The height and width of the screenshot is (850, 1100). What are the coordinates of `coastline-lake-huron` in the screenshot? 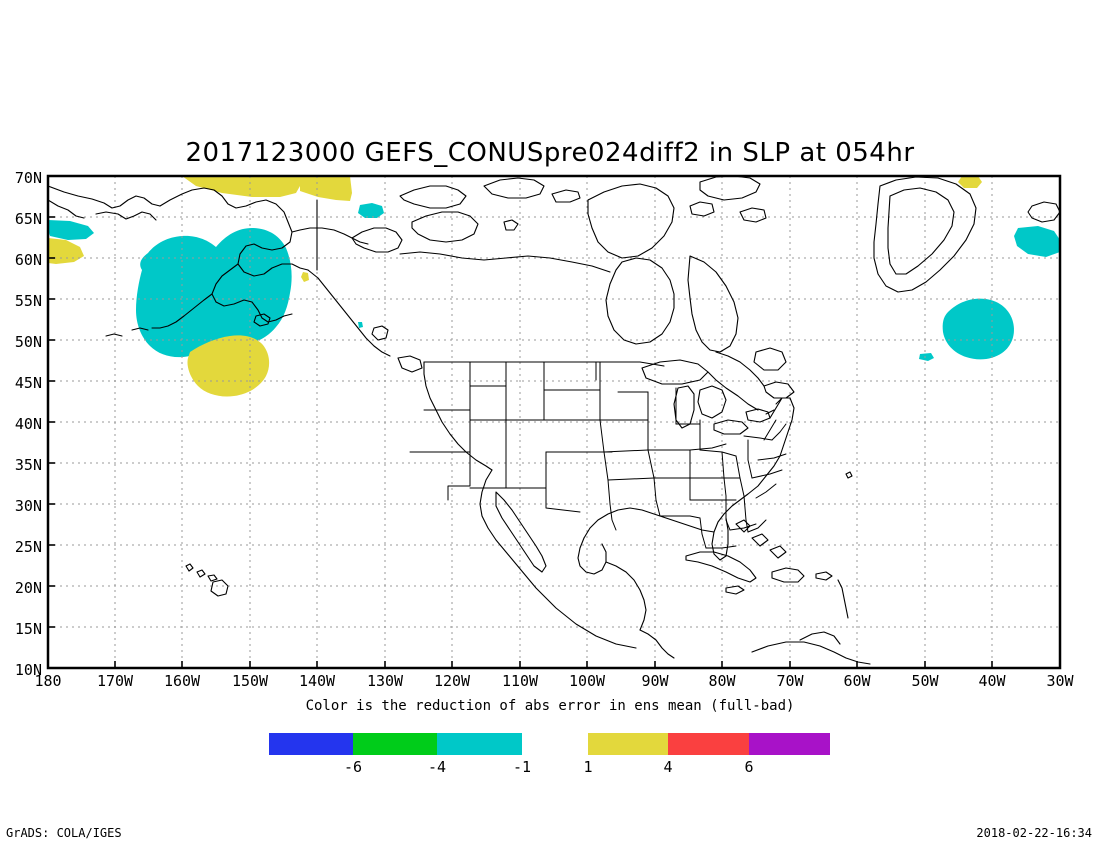 It's located at (712, 402).